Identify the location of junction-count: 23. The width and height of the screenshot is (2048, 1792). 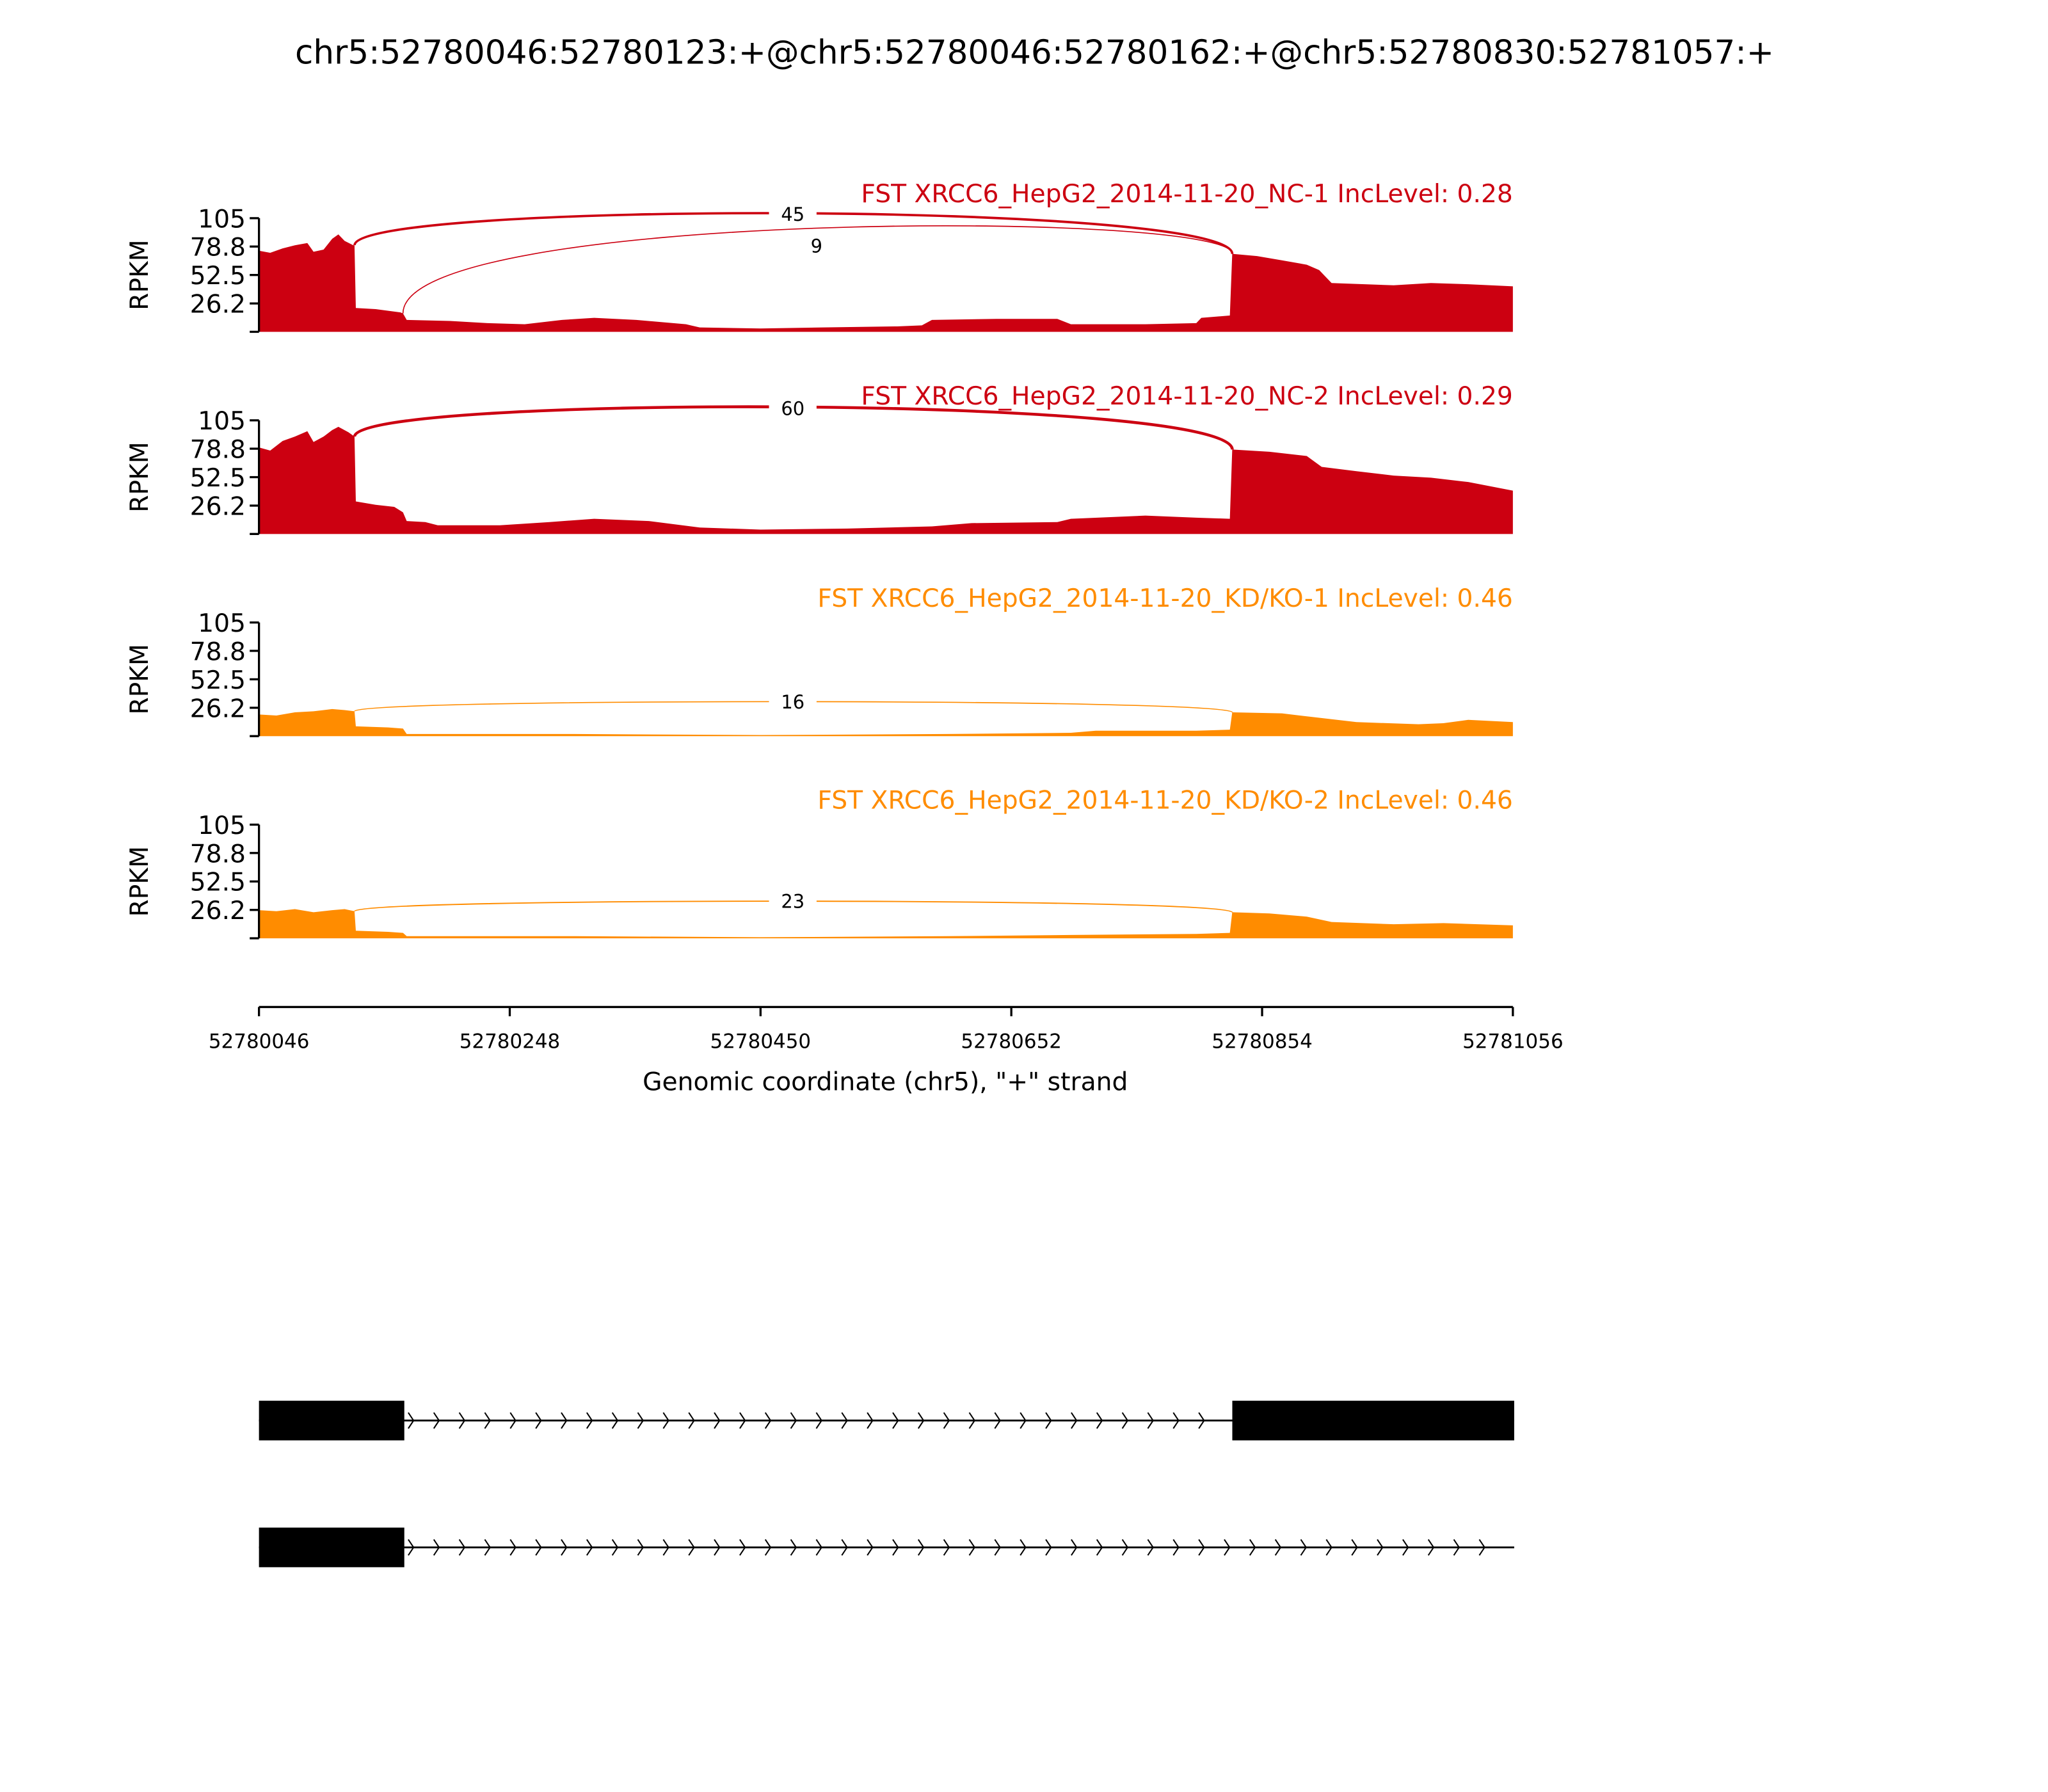
(792, 902).